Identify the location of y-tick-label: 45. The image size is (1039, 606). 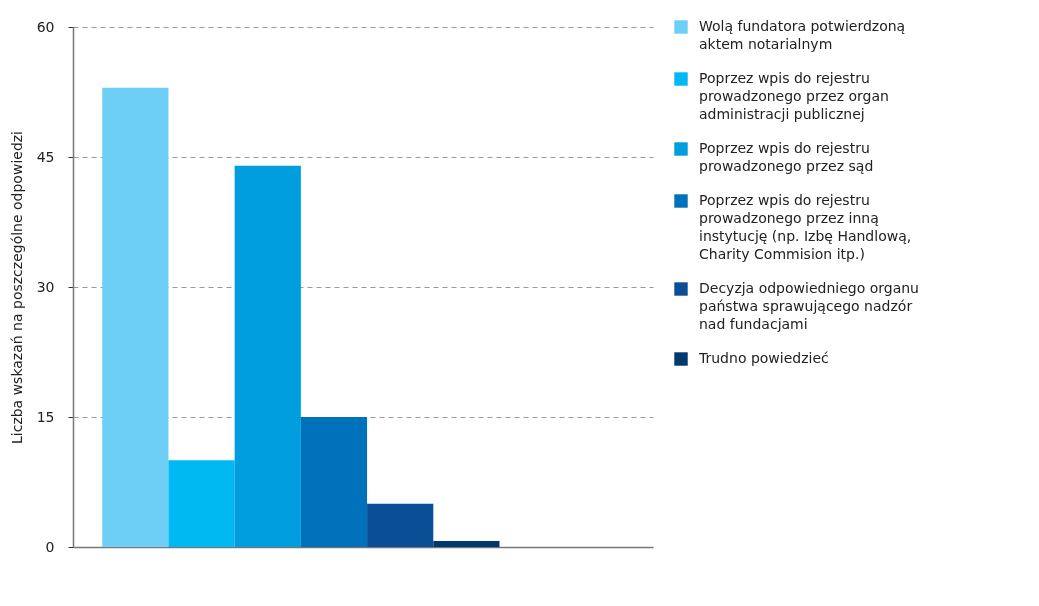
(45, 156).